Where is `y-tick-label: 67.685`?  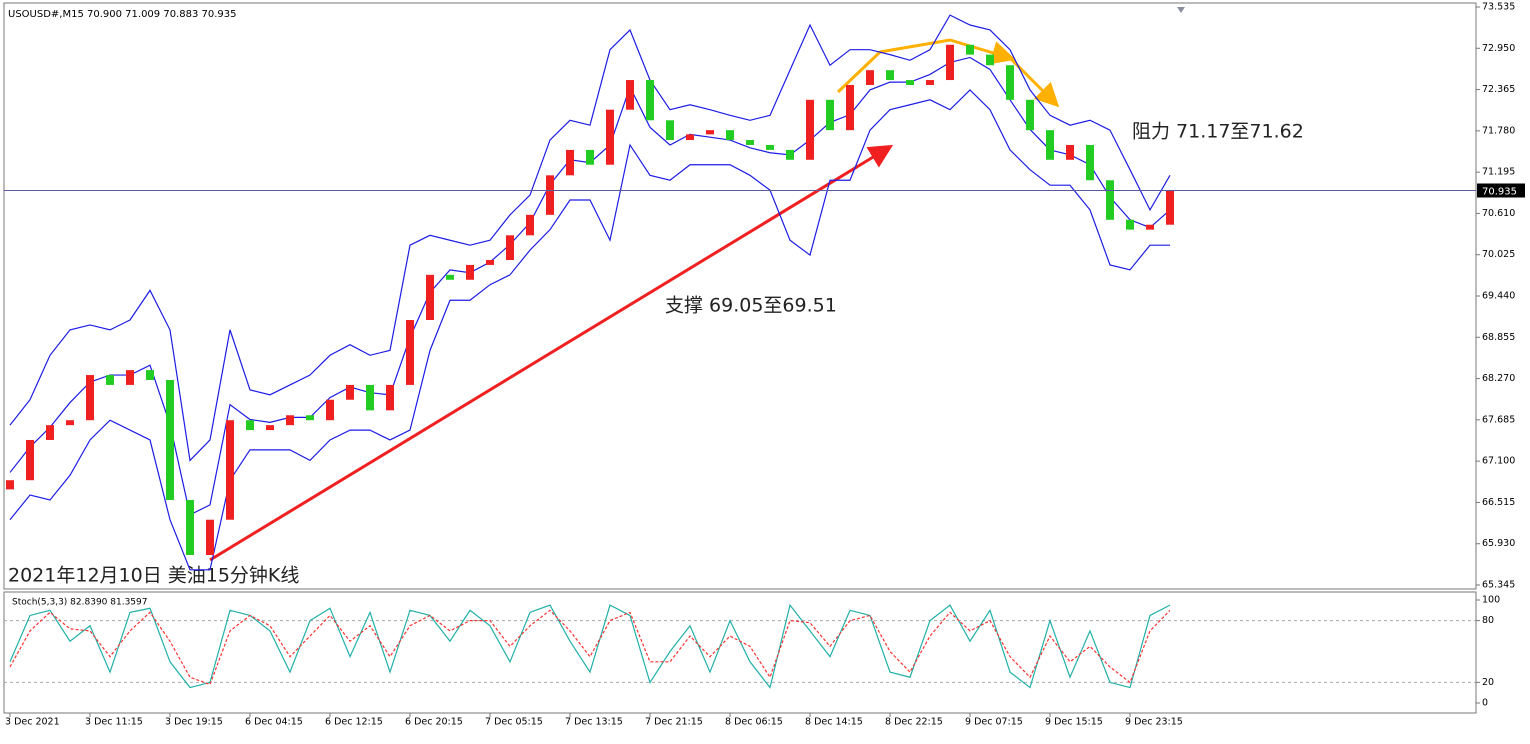
y-tick-label: 67.685 is located at coordinates (1498, 419).